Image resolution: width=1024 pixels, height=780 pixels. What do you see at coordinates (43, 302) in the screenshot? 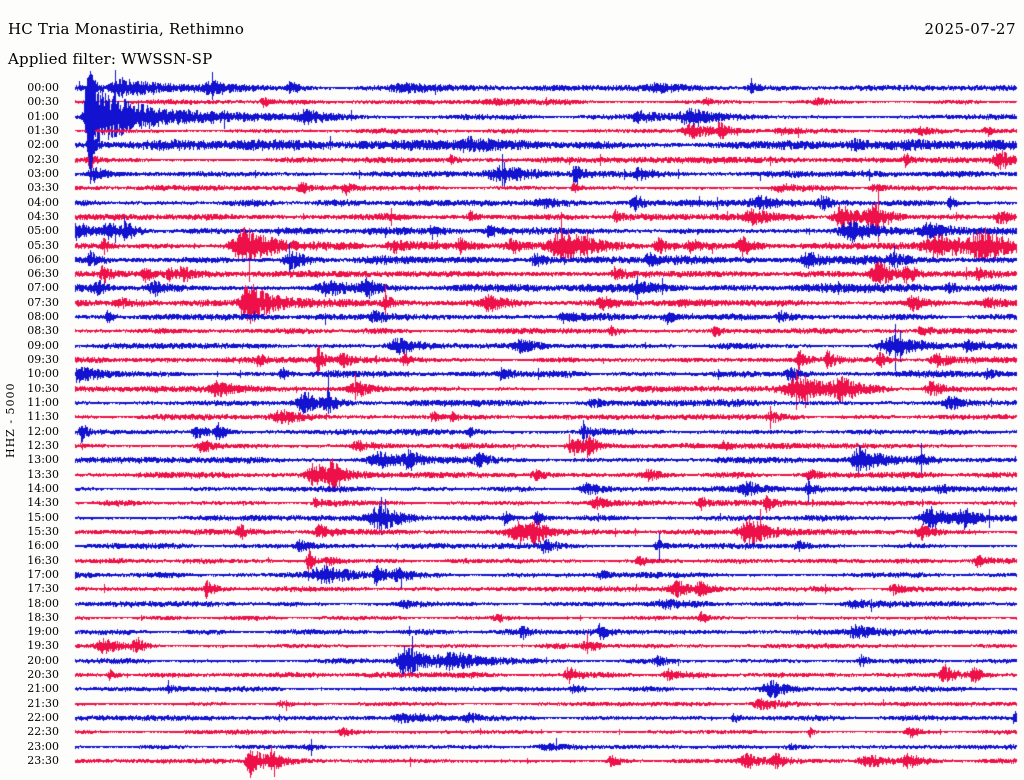
I see `time-label: 07:30` at bounding box center [43, 302].